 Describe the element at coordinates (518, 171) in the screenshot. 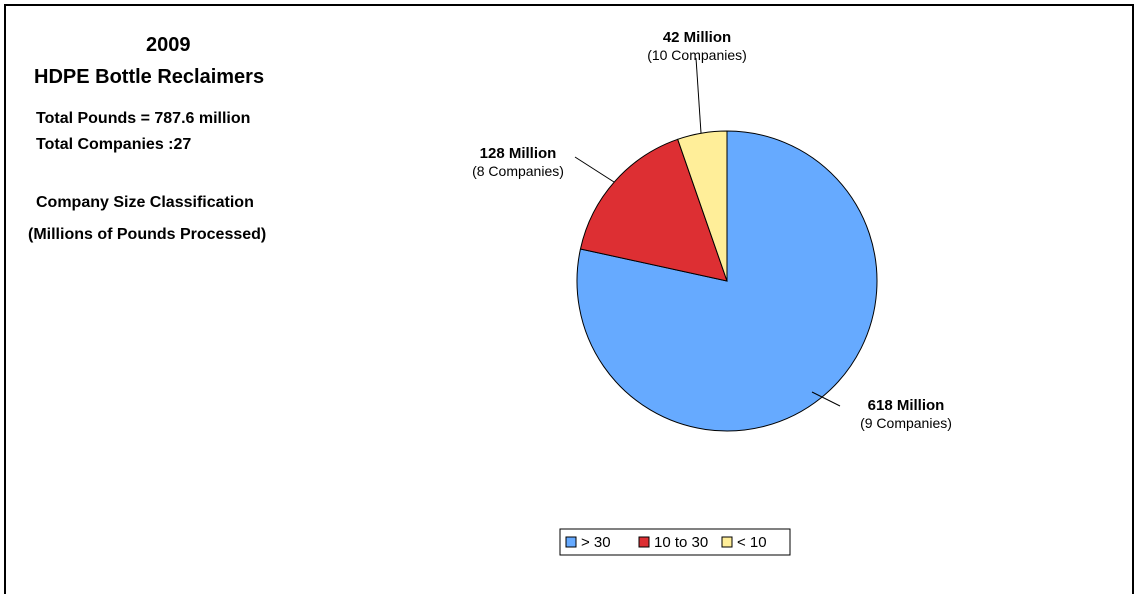

I see `slice-companies-label-1: (8 Companies)` at that location.